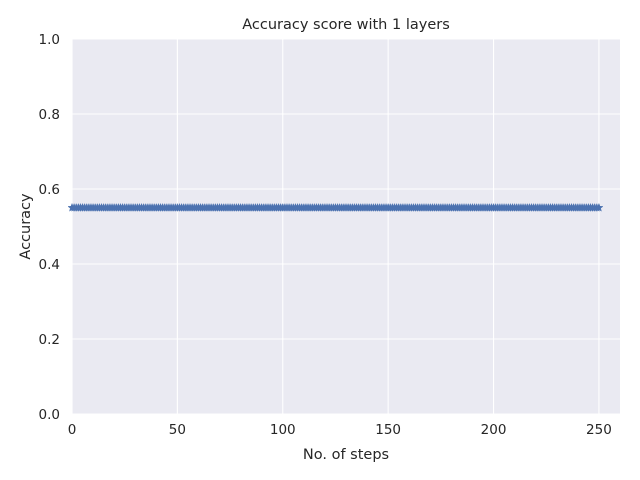 This screenshot has height=480, width=640. What do you see at coordinates (283, 430) in the screenshot?
I see `x-tick-label: 100` at bounding box center [283, 430].